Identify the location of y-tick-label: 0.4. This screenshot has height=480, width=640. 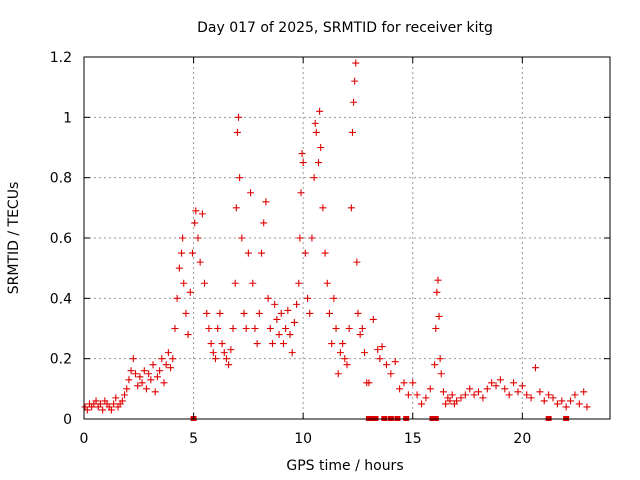
(61, 299).